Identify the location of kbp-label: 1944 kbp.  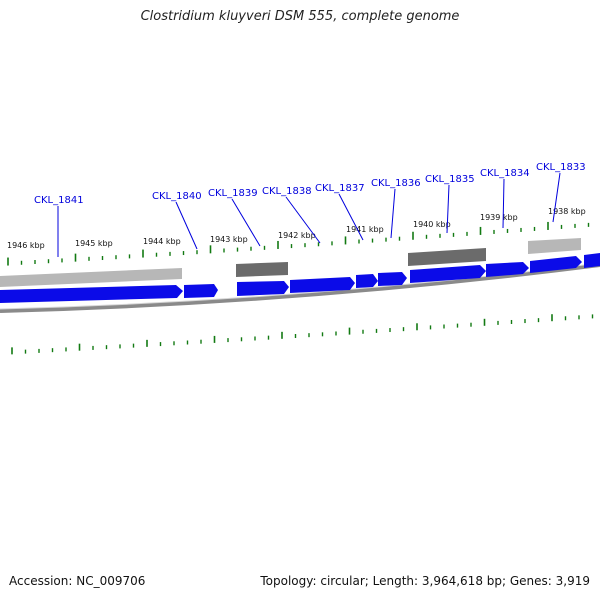
(162, 241).